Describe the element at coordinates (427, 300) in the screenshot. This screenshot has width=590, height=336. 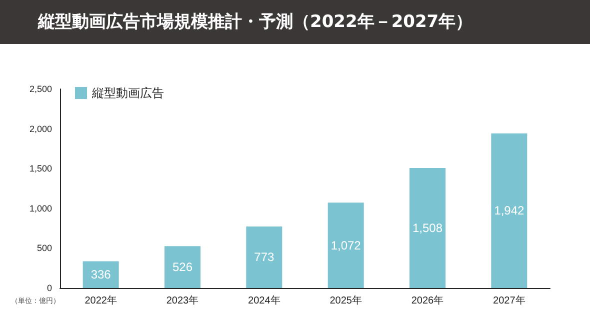
I see `x-tick-label: 2026年` at that location.